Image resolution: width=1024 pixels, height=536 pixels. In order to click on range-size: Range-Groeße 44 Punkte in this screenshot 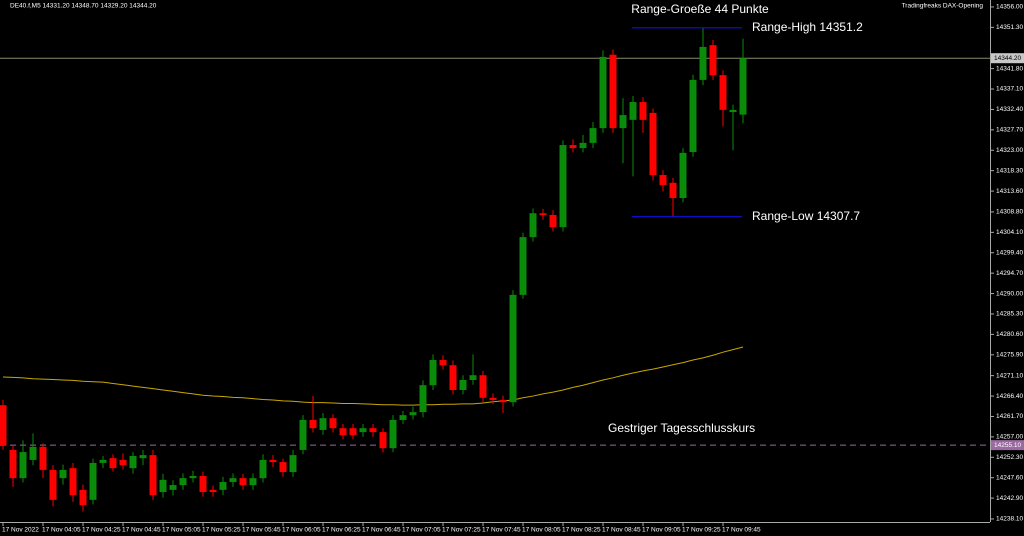, I will do `click(700, 9)`.